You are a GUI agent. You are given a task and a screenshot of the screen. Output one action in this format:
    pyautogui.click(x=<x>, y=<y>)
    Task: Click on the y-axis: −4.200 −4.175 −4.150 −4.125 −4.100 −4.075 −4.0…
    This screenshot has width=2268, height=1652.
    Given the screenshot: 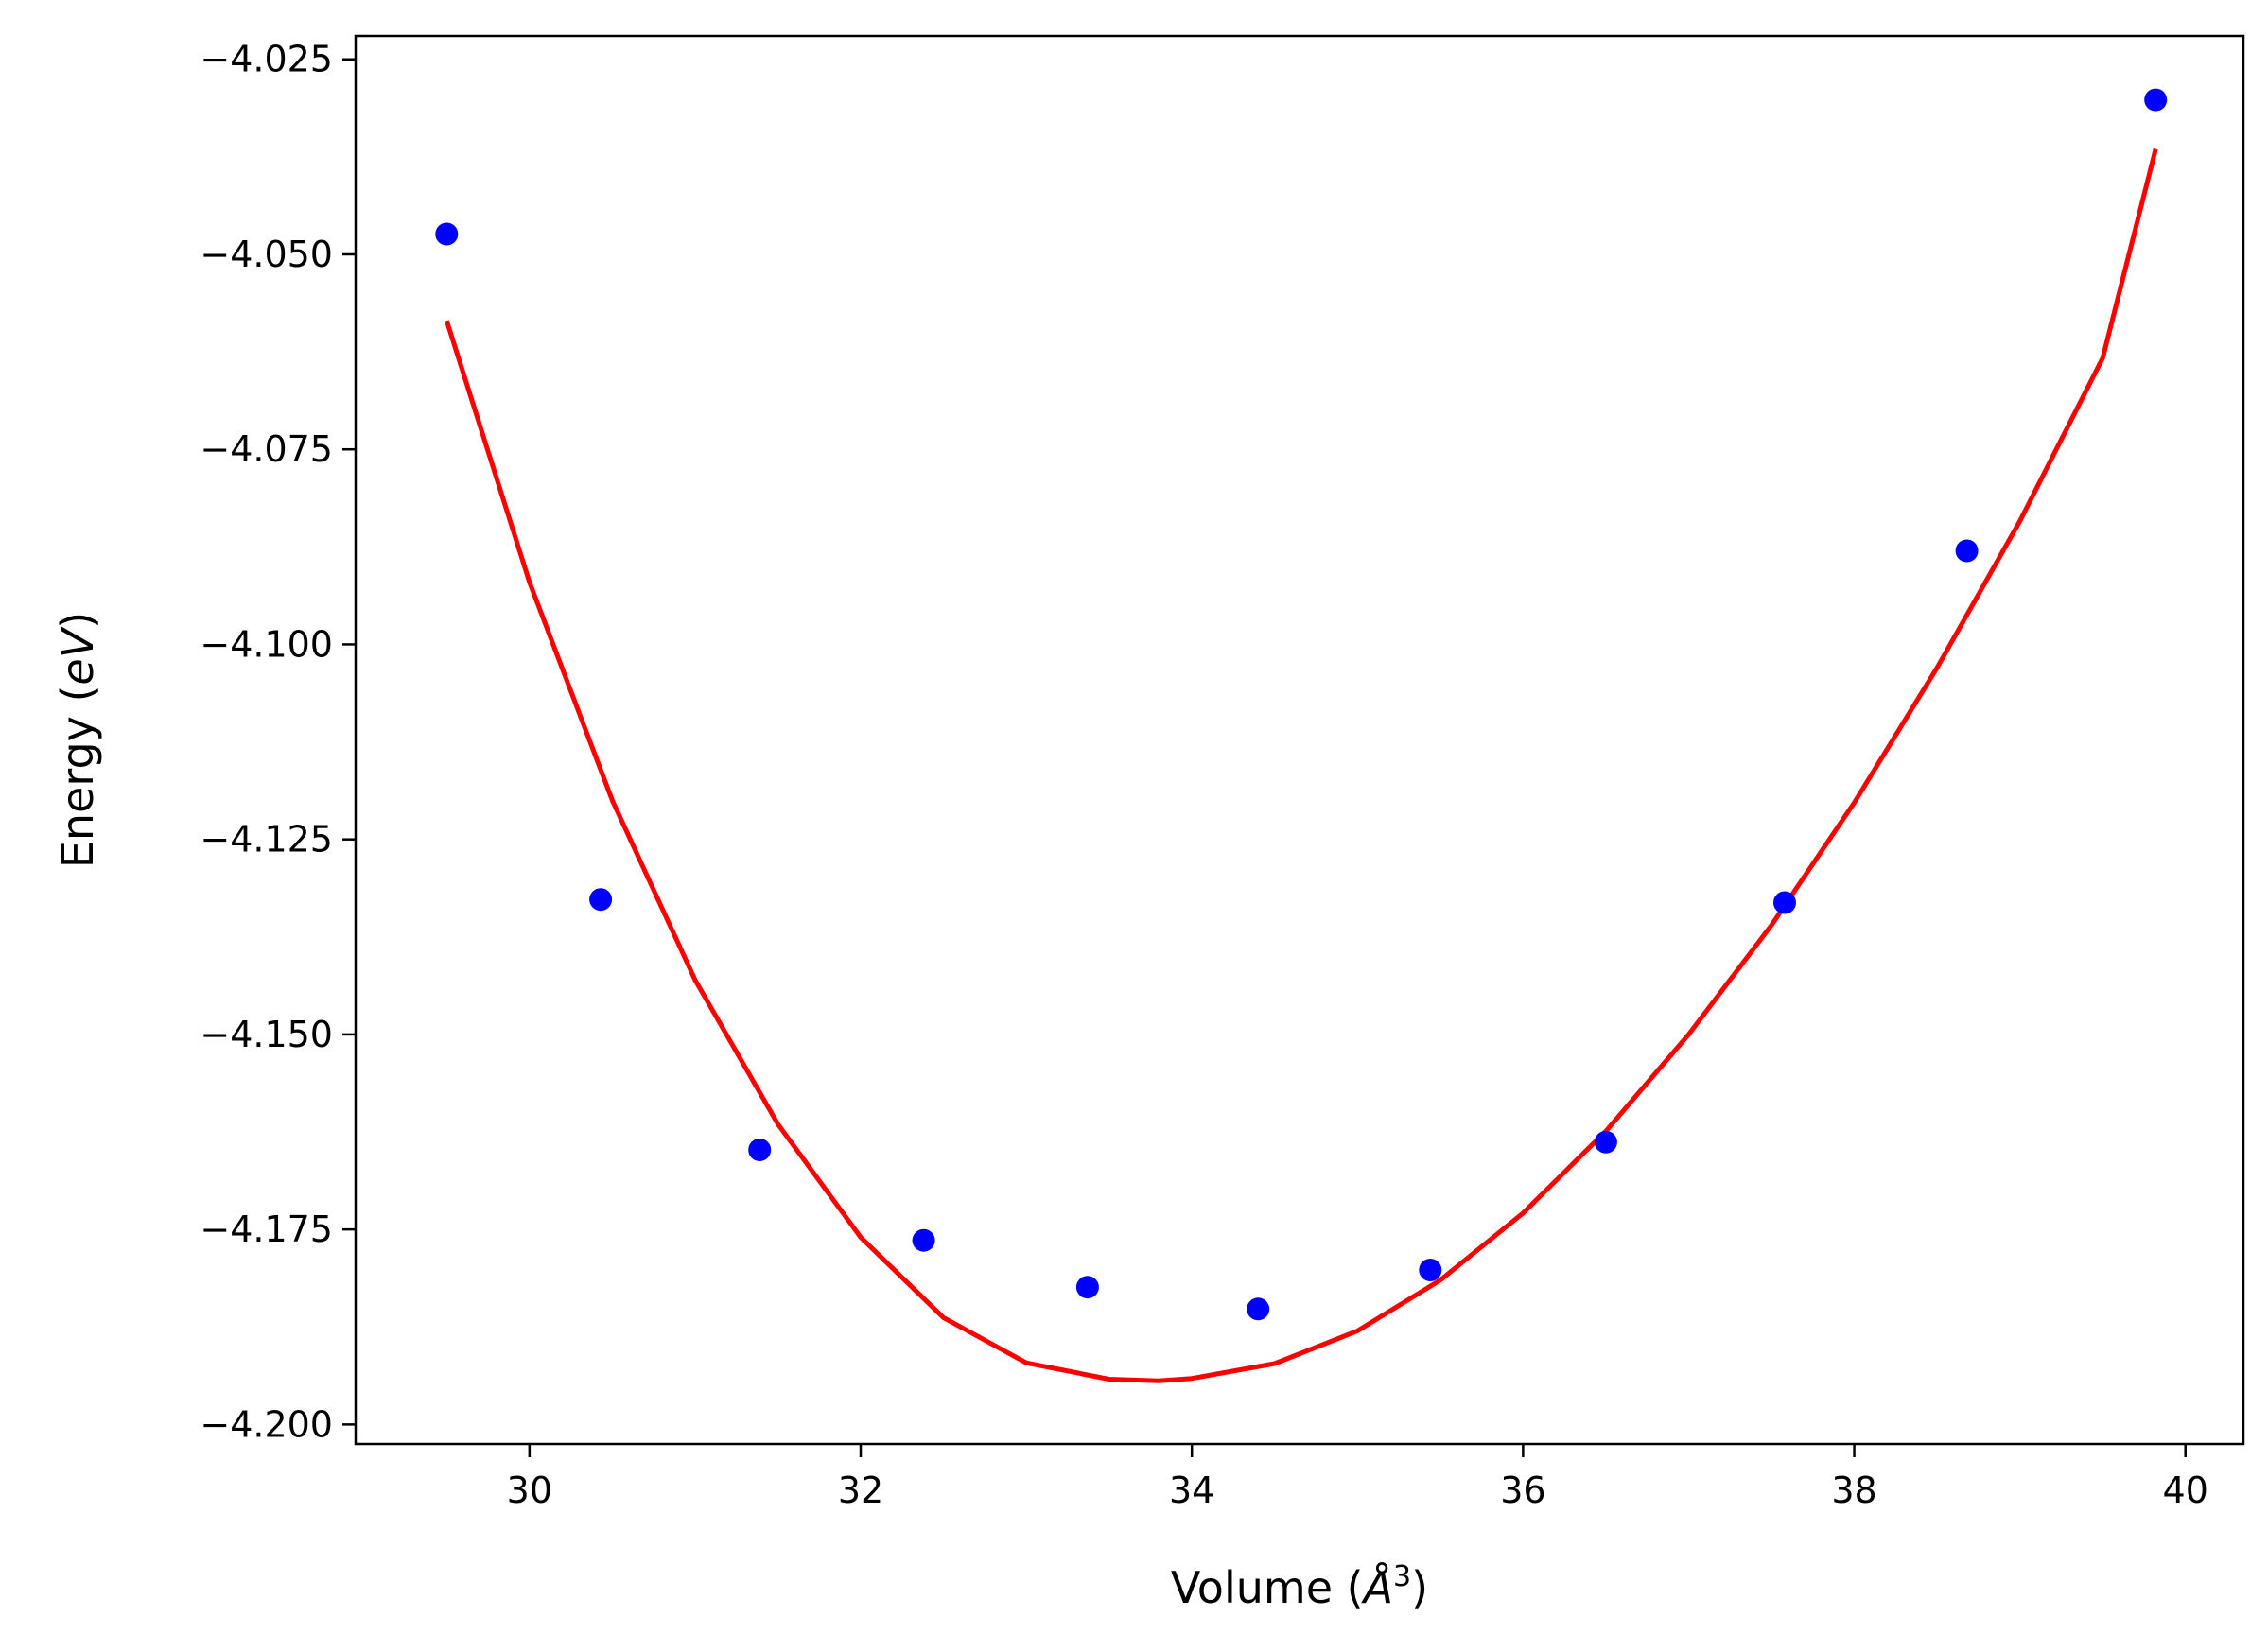 What is the action you would take?
    pyautogui.click(x=278, y=742)
    